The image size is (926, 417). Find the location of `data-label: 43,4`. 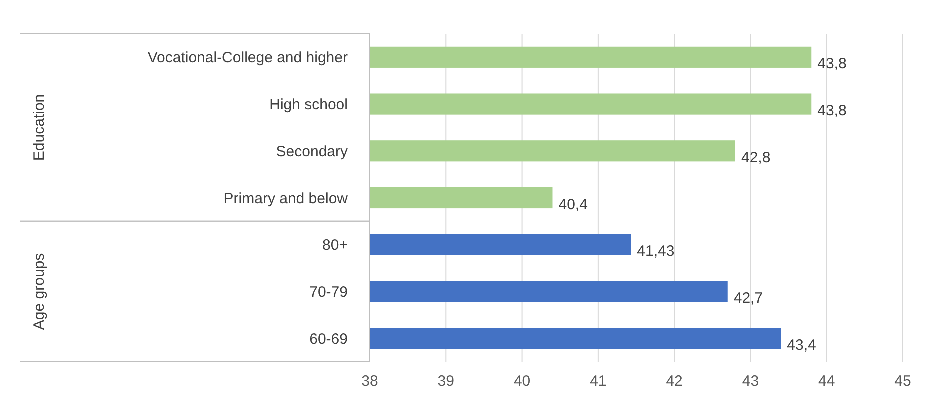

data-label: 43,4 is located at coordinates (801, 345).